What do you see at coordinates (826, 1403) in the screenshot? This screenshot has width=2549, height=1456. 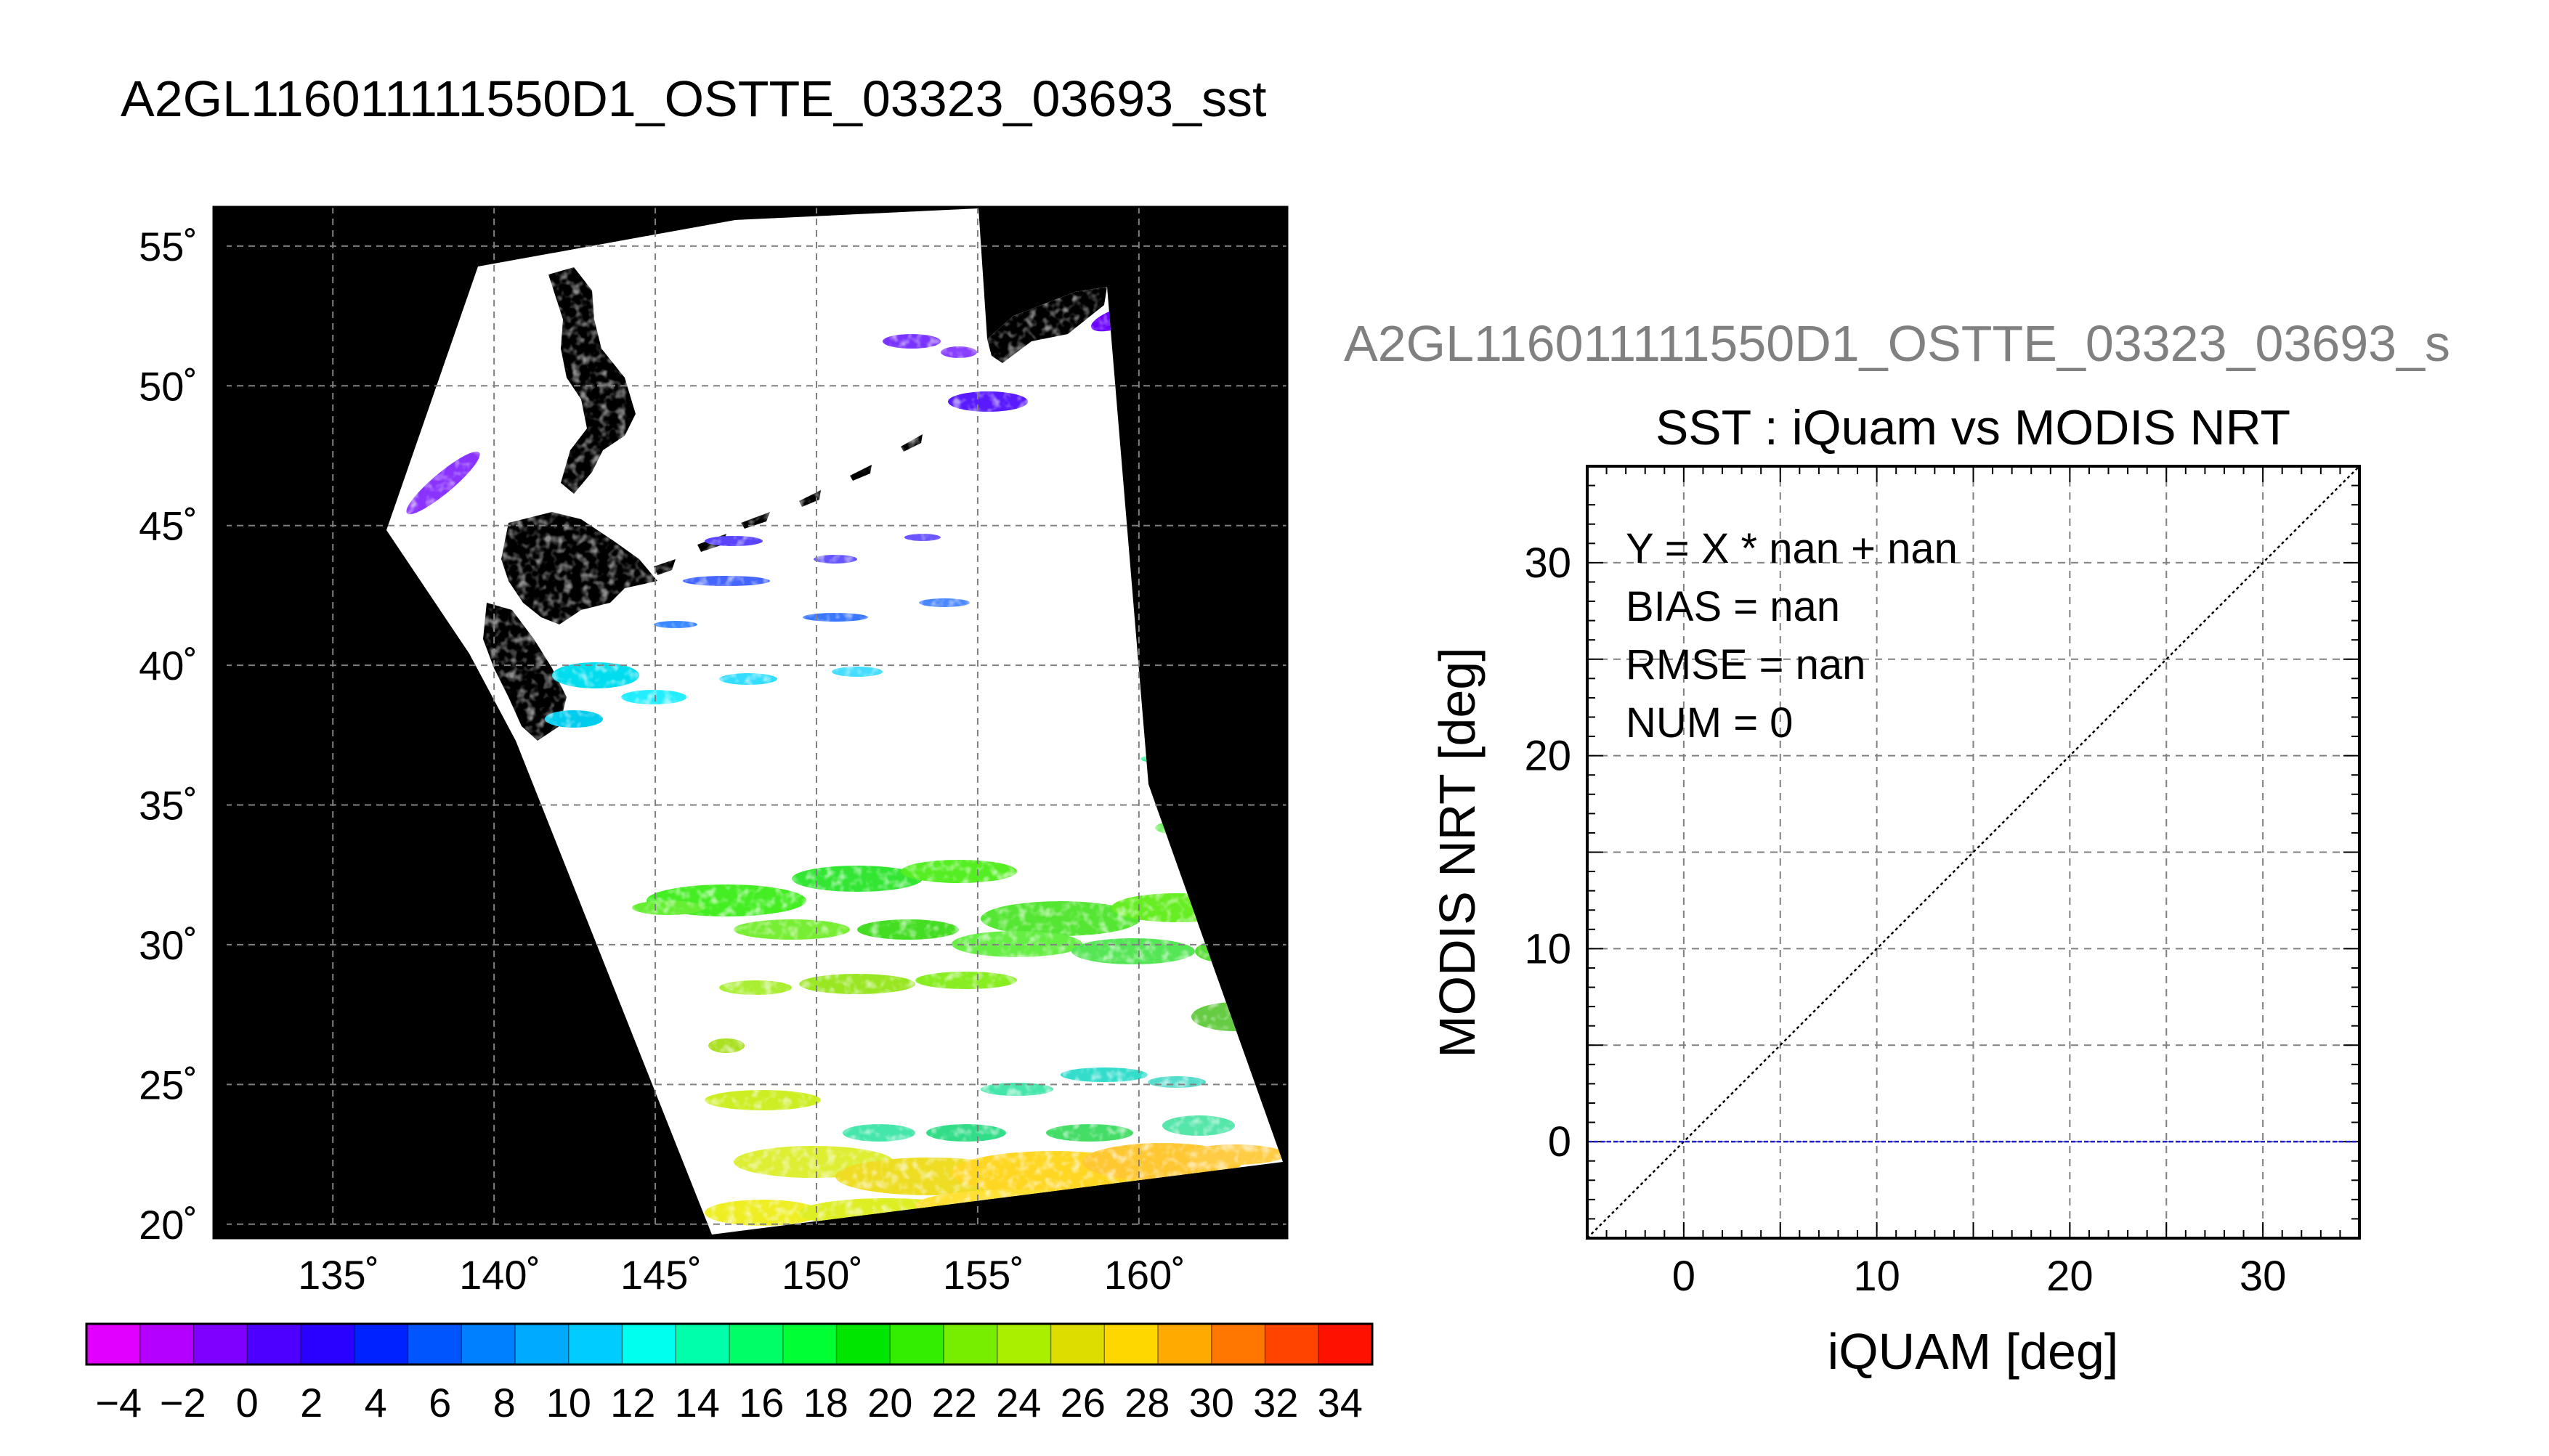 I see `colorbar-tick-label: 18` at bounding box center [826, 1403].